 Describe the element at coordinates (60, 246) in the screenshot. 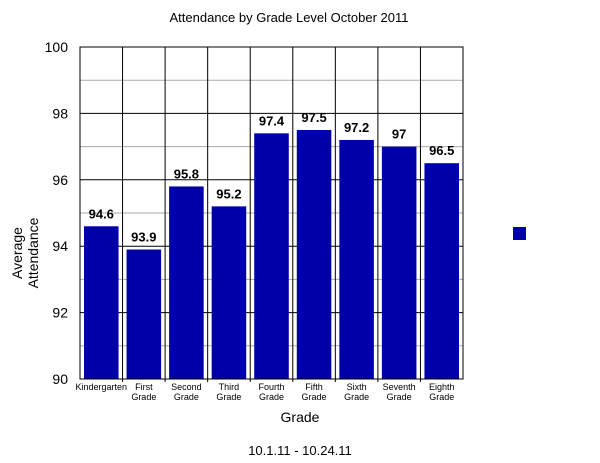

I see `y-tick-label: 94` at that location.